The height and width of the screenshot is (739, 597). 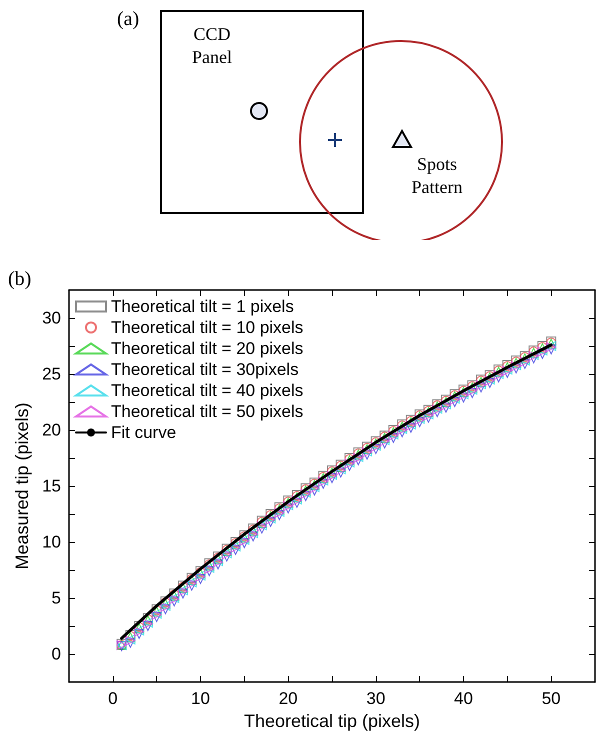 What do you see at coordinates (205, 369) in the screenshot?
I see `legend-label: Theoretical tilt = 30pixels` at bounding box center [205, 369].